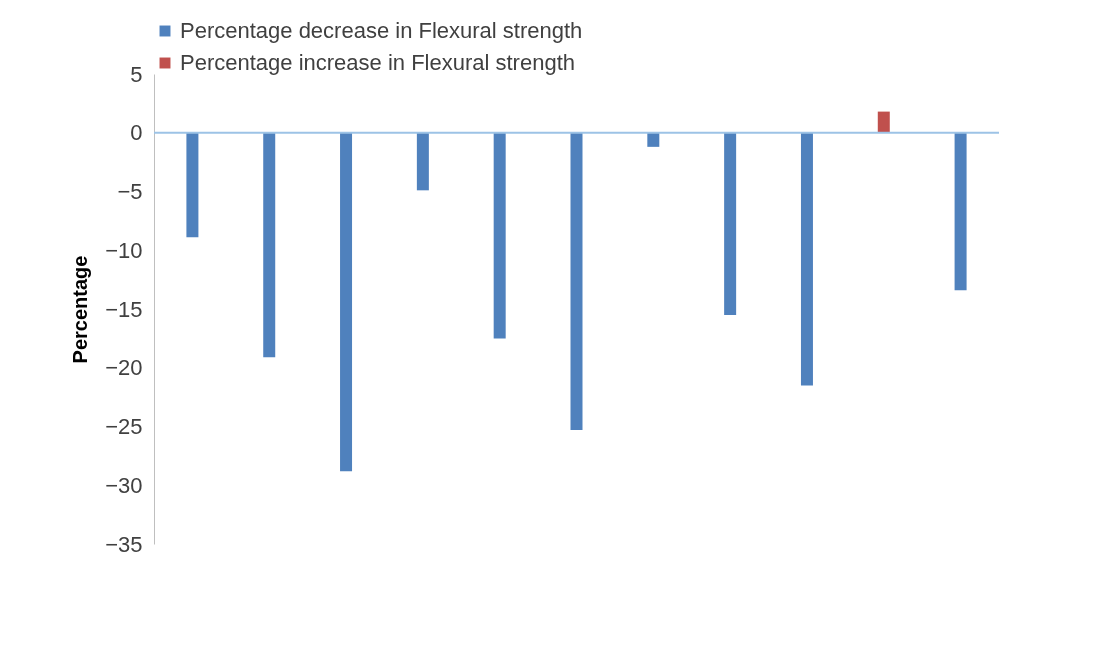  I want to click on y-tick-label: −5, so click(130, 191).